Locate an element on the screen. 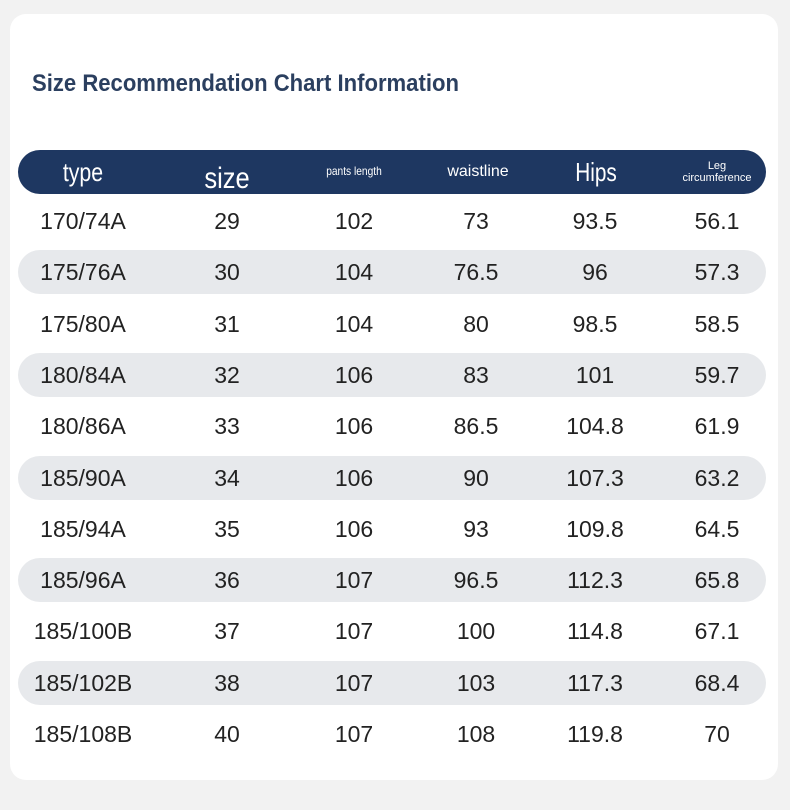 The image size is (790, 810). cell-type: 175/80A is located at coordinates (83, 323).